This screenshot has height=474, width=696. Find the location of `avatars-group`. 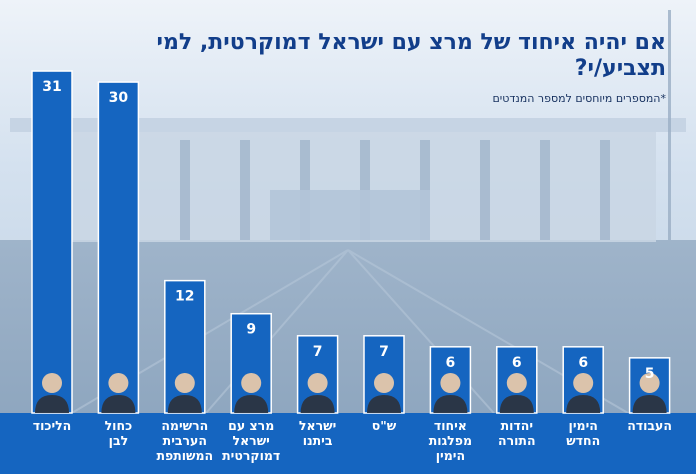

avatars-group is located at coordinates (351, 393).